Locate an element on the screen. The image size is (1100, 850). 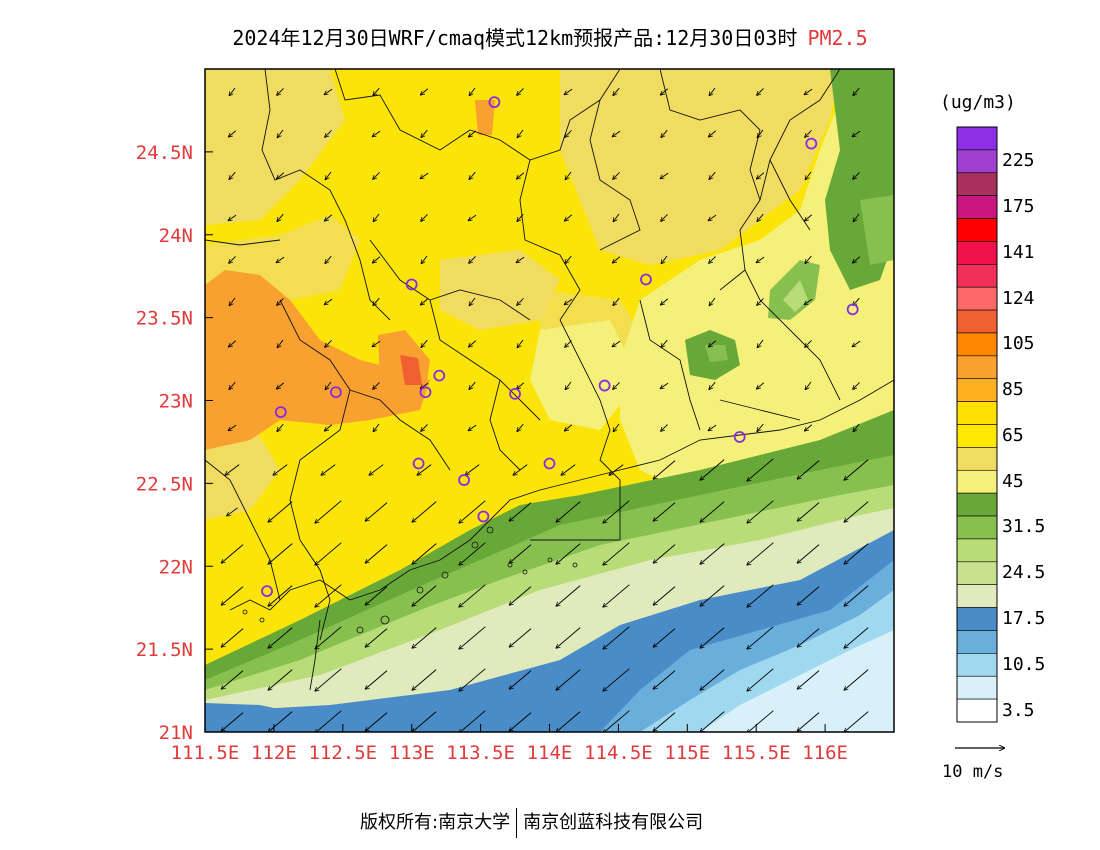
wind-reference-label: 10 m/s is located at coordinates (973, 772).